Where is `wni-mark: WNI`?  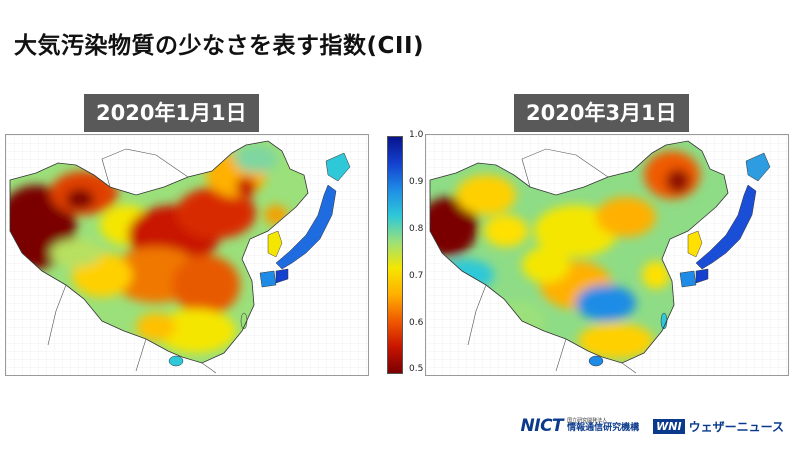 wni-mark: WNI is located at coordinates (669, 426).